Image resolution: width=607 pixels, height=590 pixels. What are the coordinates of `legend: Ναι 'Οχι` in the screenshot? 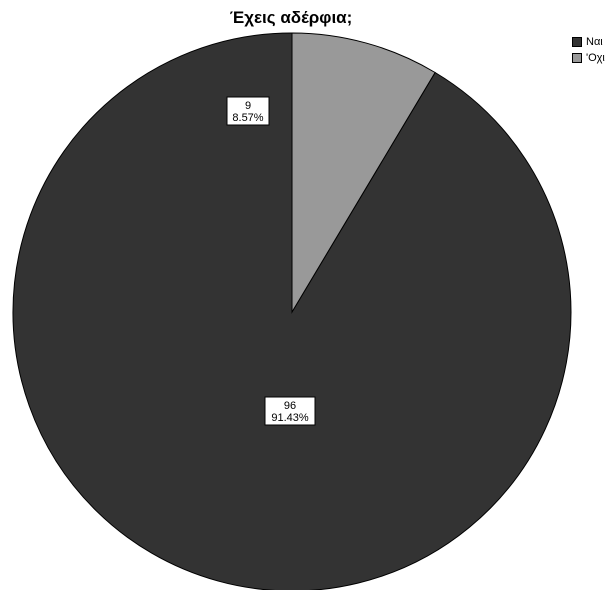 It's located at (588, 50).